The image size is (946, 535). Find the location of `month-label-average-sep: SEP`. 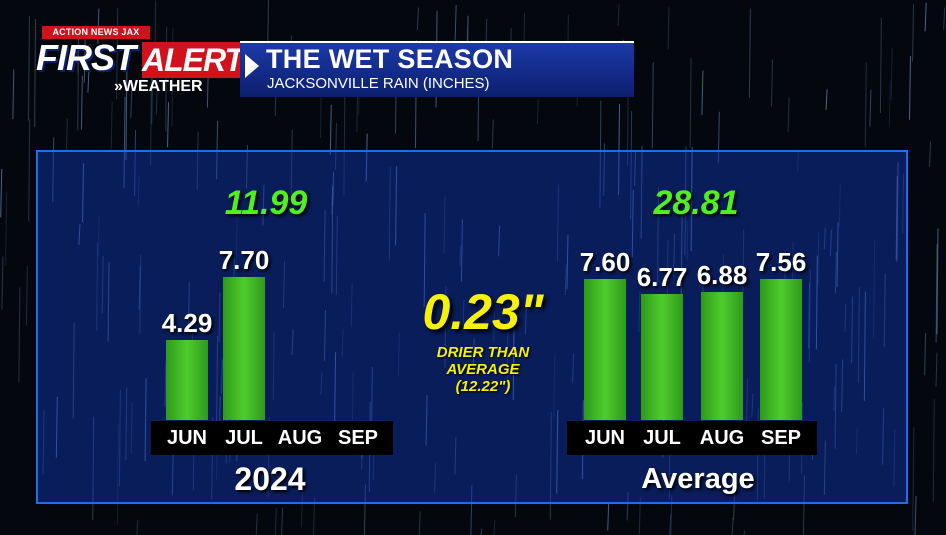

month-label-average-sep: SEP is located at coordinates (781, 438).